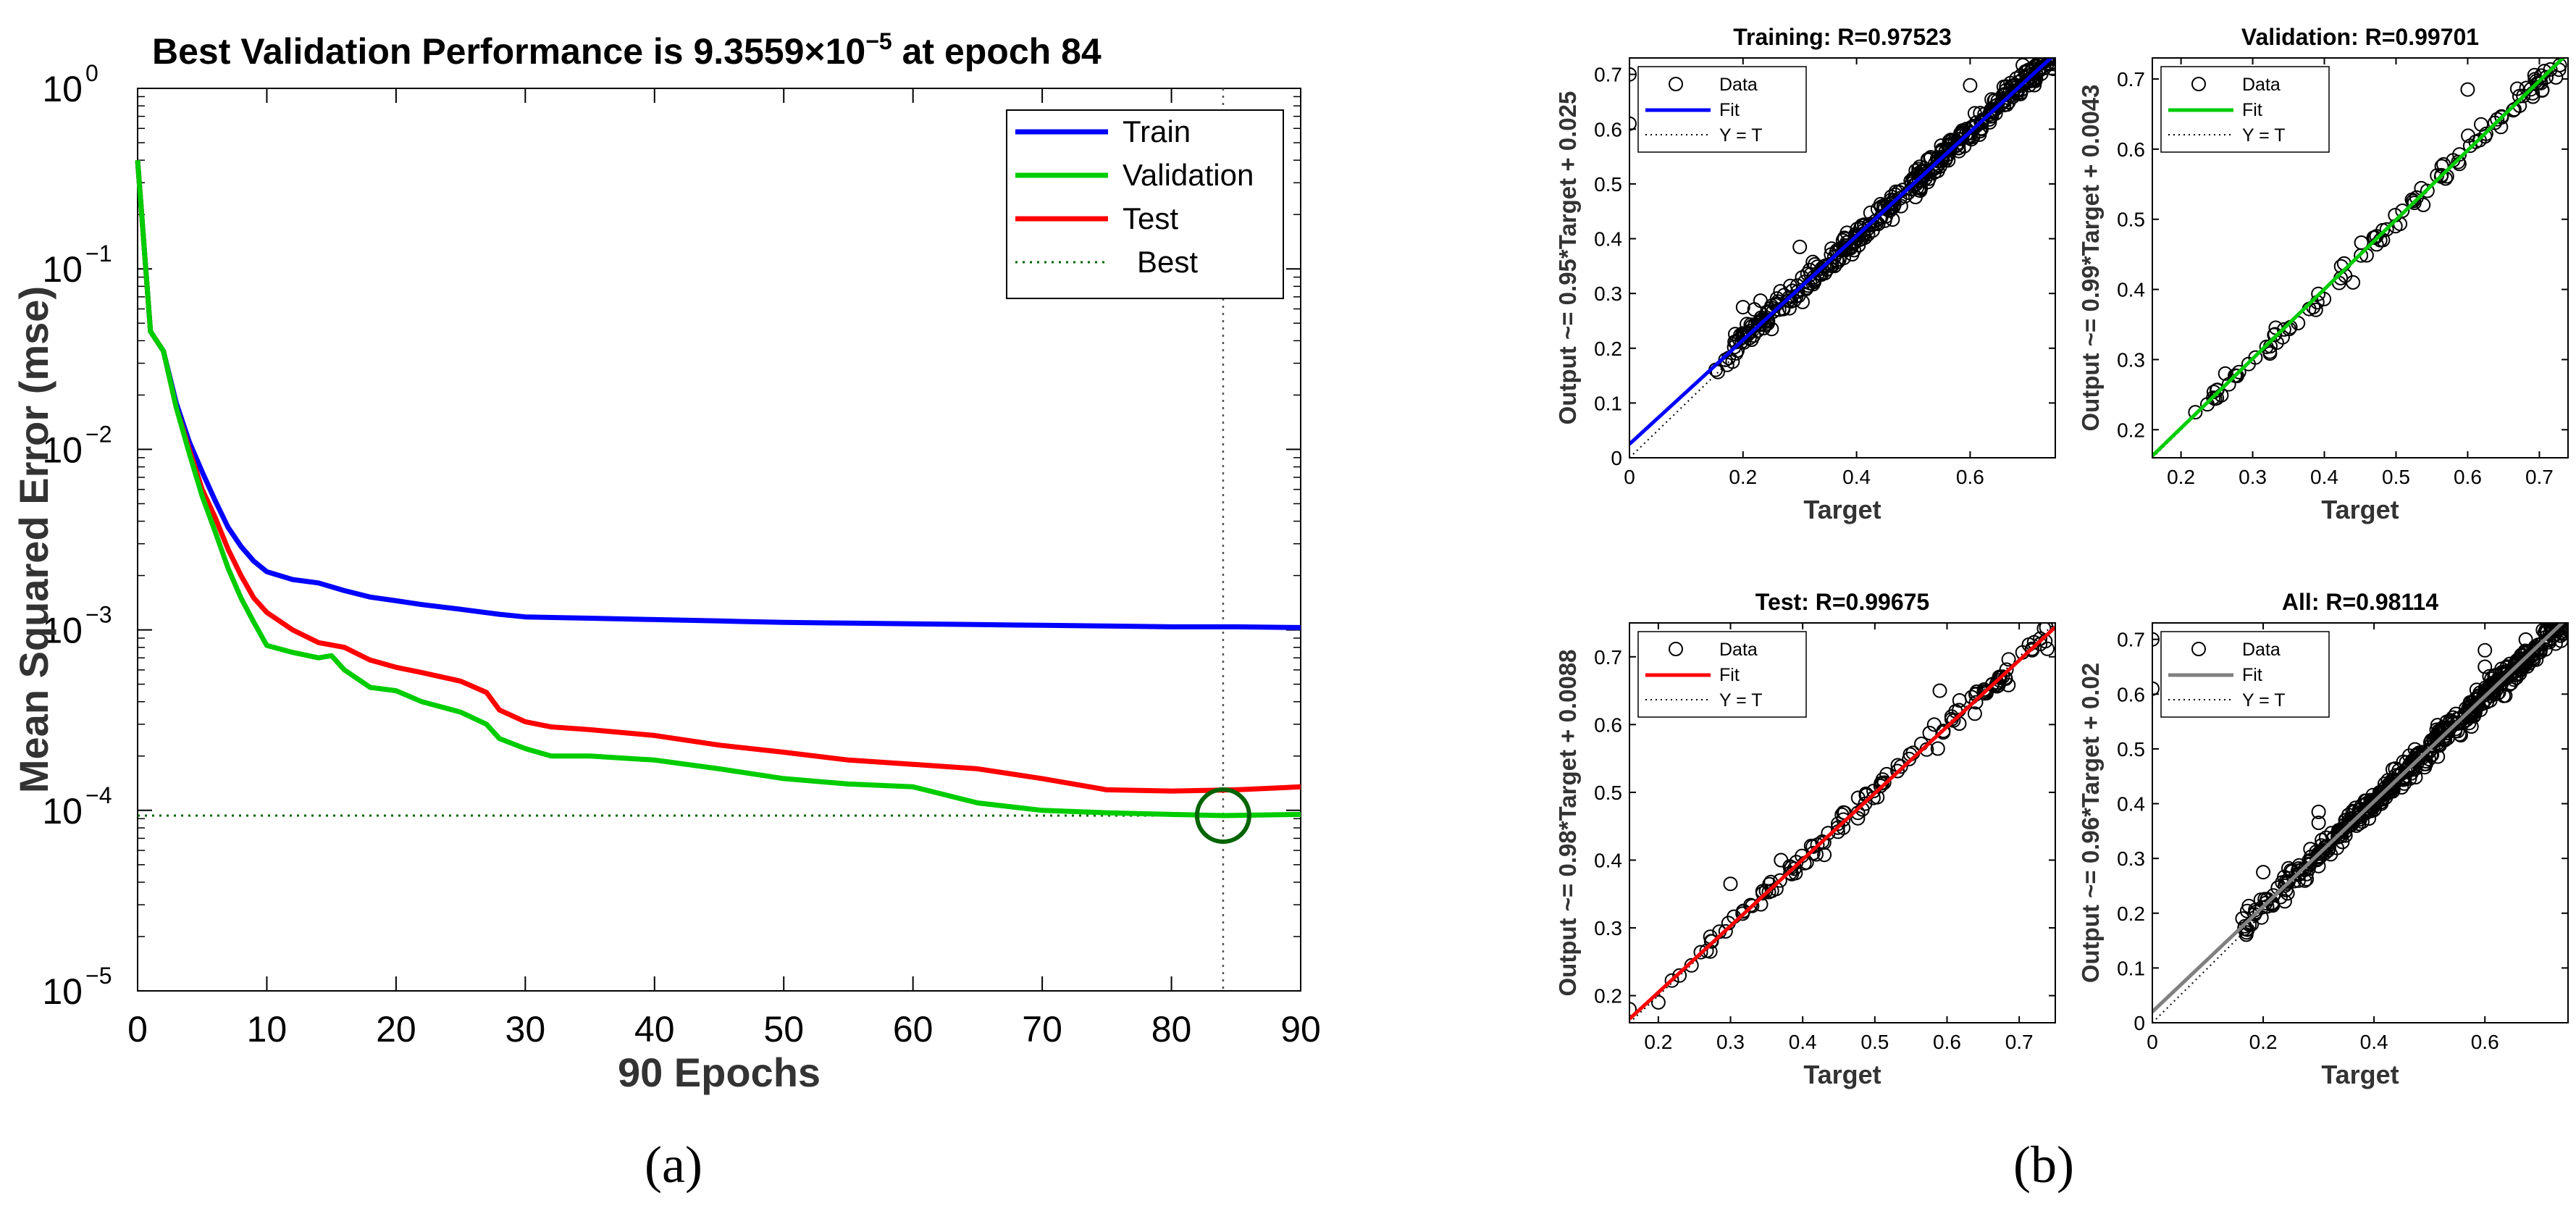  I want to click on x-tick-label: 50, so click(783, 1029).